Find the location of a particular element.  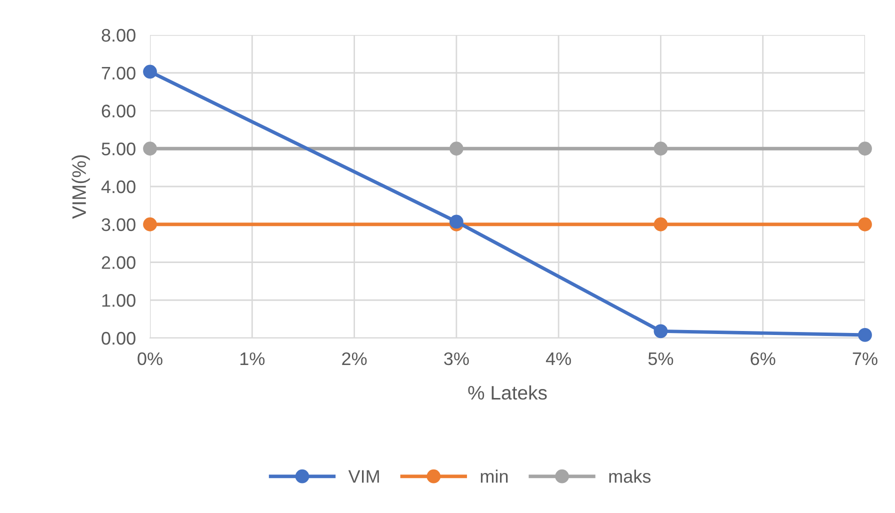

y-tick-label: 6.00 is located at coordinates (119, 111).